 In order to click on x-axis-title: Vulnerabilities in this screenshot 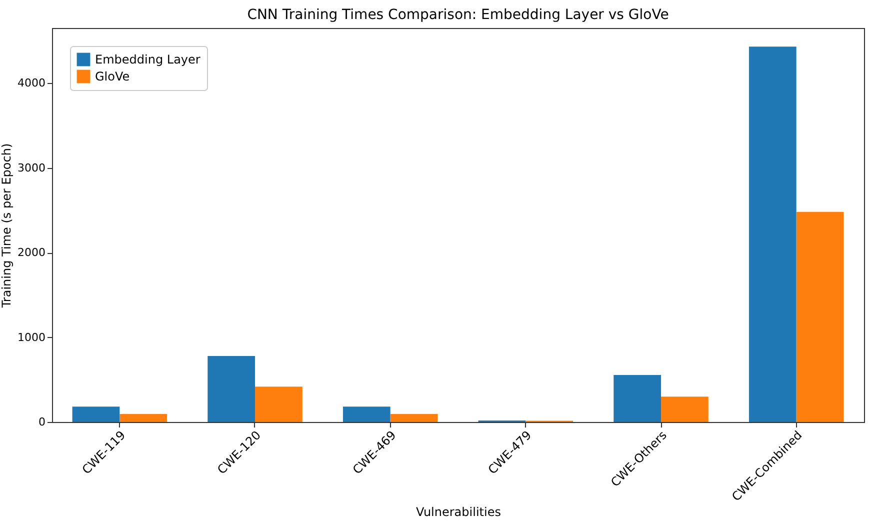, I will do `click(458, 512)`.